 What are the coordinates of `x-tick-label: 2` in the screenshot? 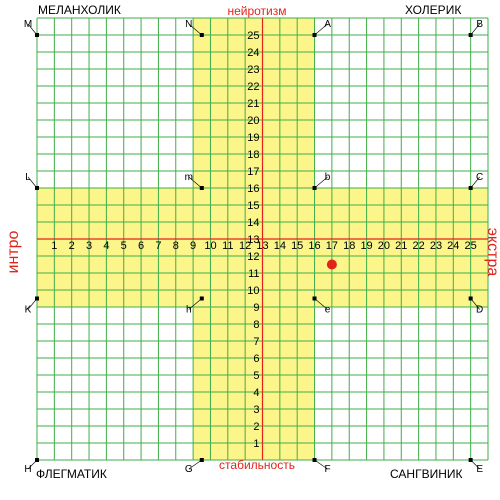 It's located at (72, 246).